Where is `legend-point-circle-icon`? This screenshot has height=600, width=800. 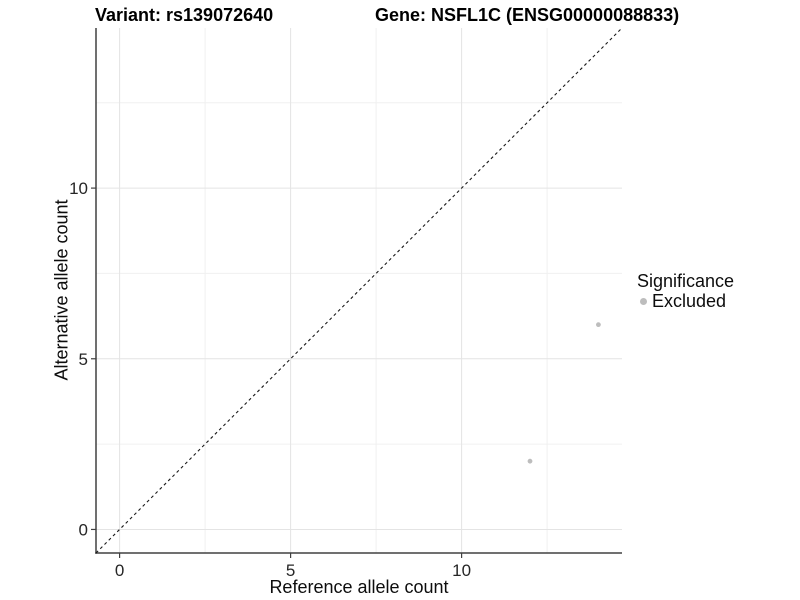
legend-point-circle-icon is located at coordinates (643, 301).